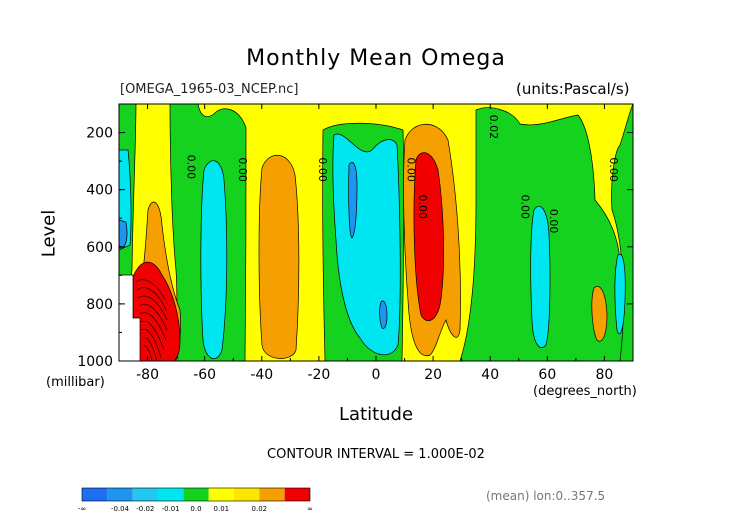  What do you see at coordinates (145, 509) in the screenshot?
I see `colorbar-label: -0.02` at bounding box center [145, 509].